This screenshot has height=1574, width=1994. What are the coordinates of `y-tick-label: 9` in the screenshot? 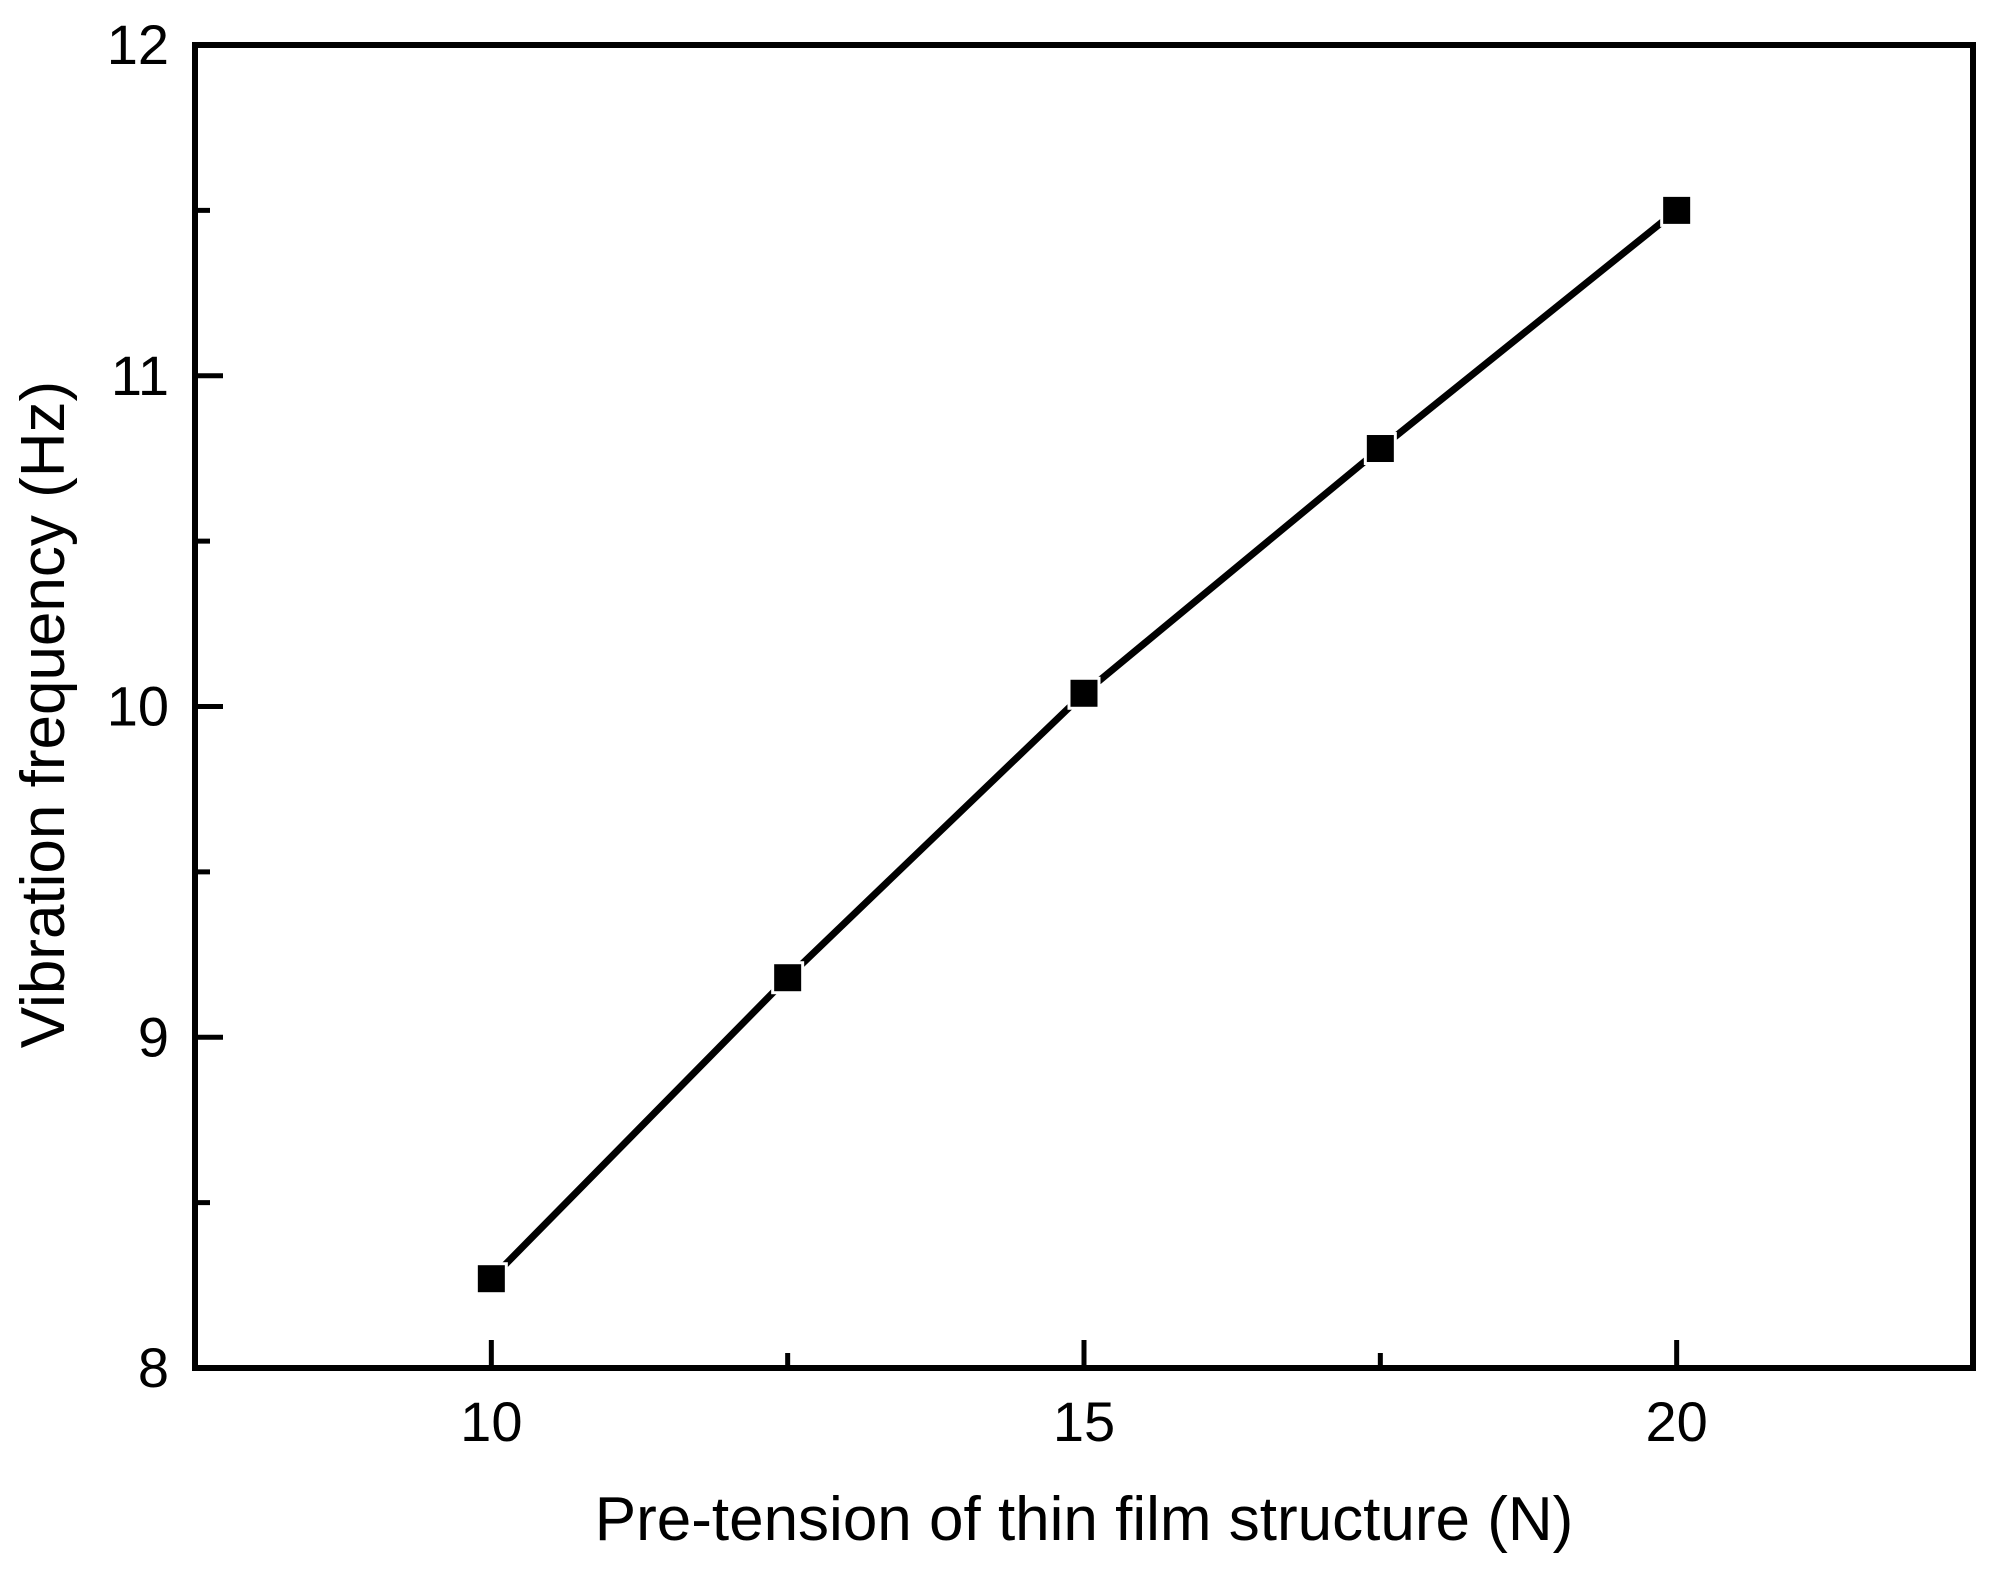 It's located at (153, 1036).